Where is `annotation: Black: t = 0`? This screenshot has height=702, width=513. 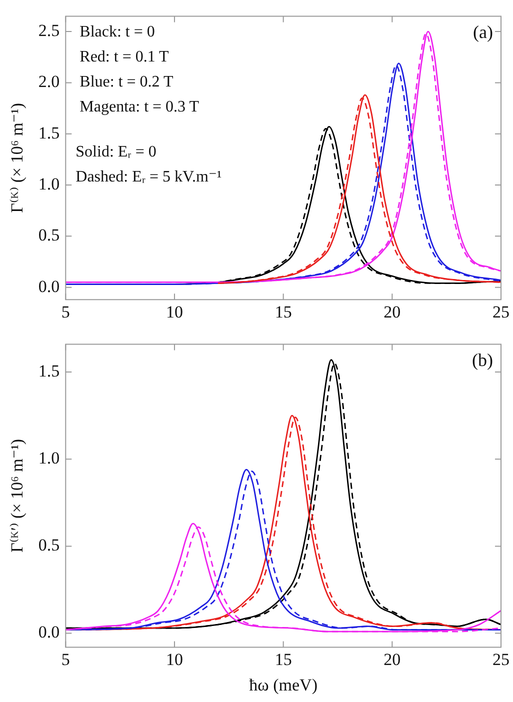
annotation: Black: t = 0 is located at coordinates (117, 31).